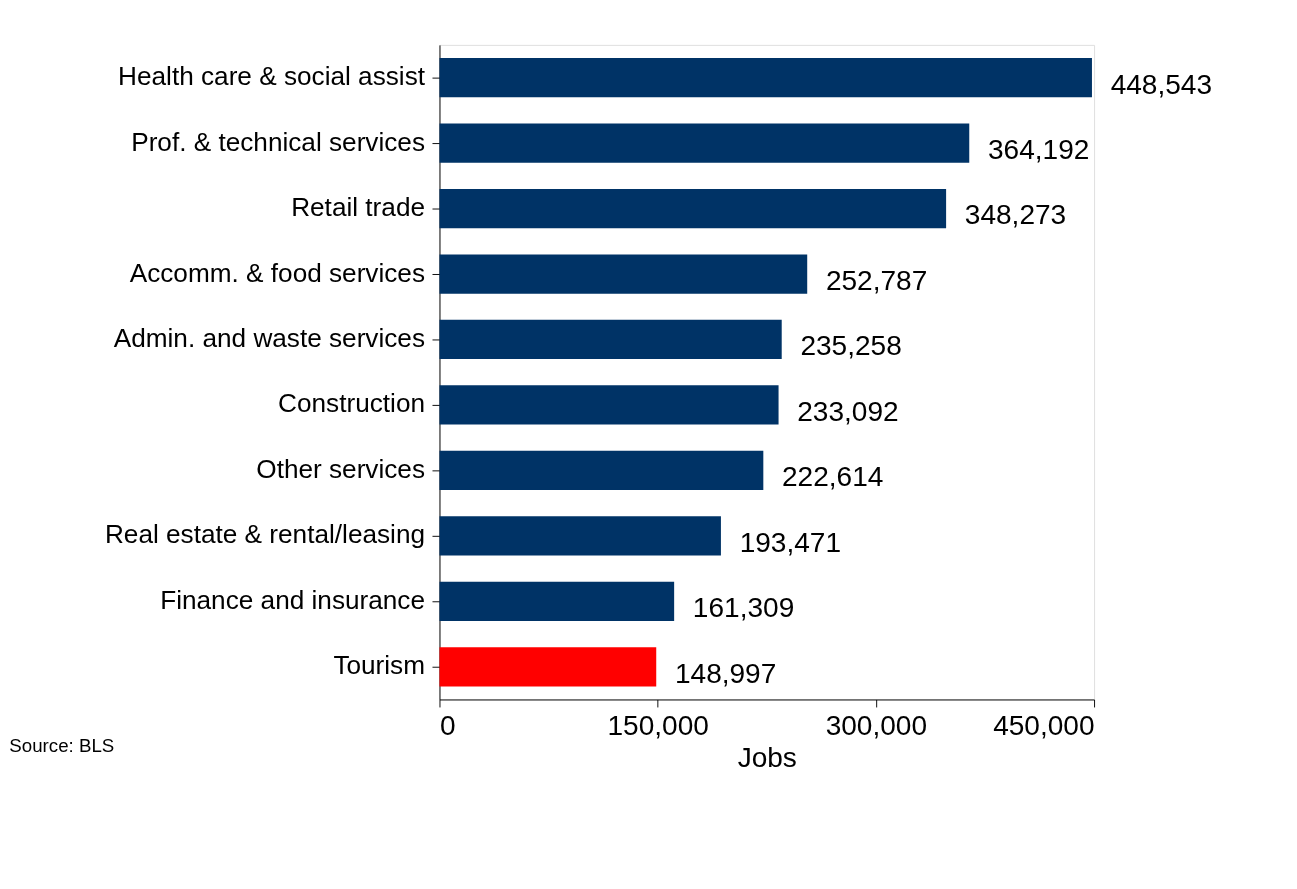 The image size is (1297, 889). Describe the element at coordinates (1038, 149) in the screenshot. I see `data-label: 364,192` at that location.